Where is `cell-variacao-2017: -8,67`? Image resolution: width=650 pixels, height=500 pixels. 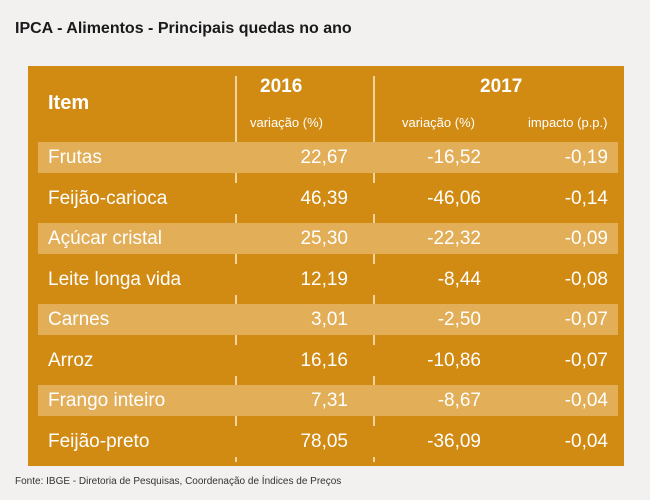
cell-variacao-2017: -8,67 is located at coordinates (459, 400).